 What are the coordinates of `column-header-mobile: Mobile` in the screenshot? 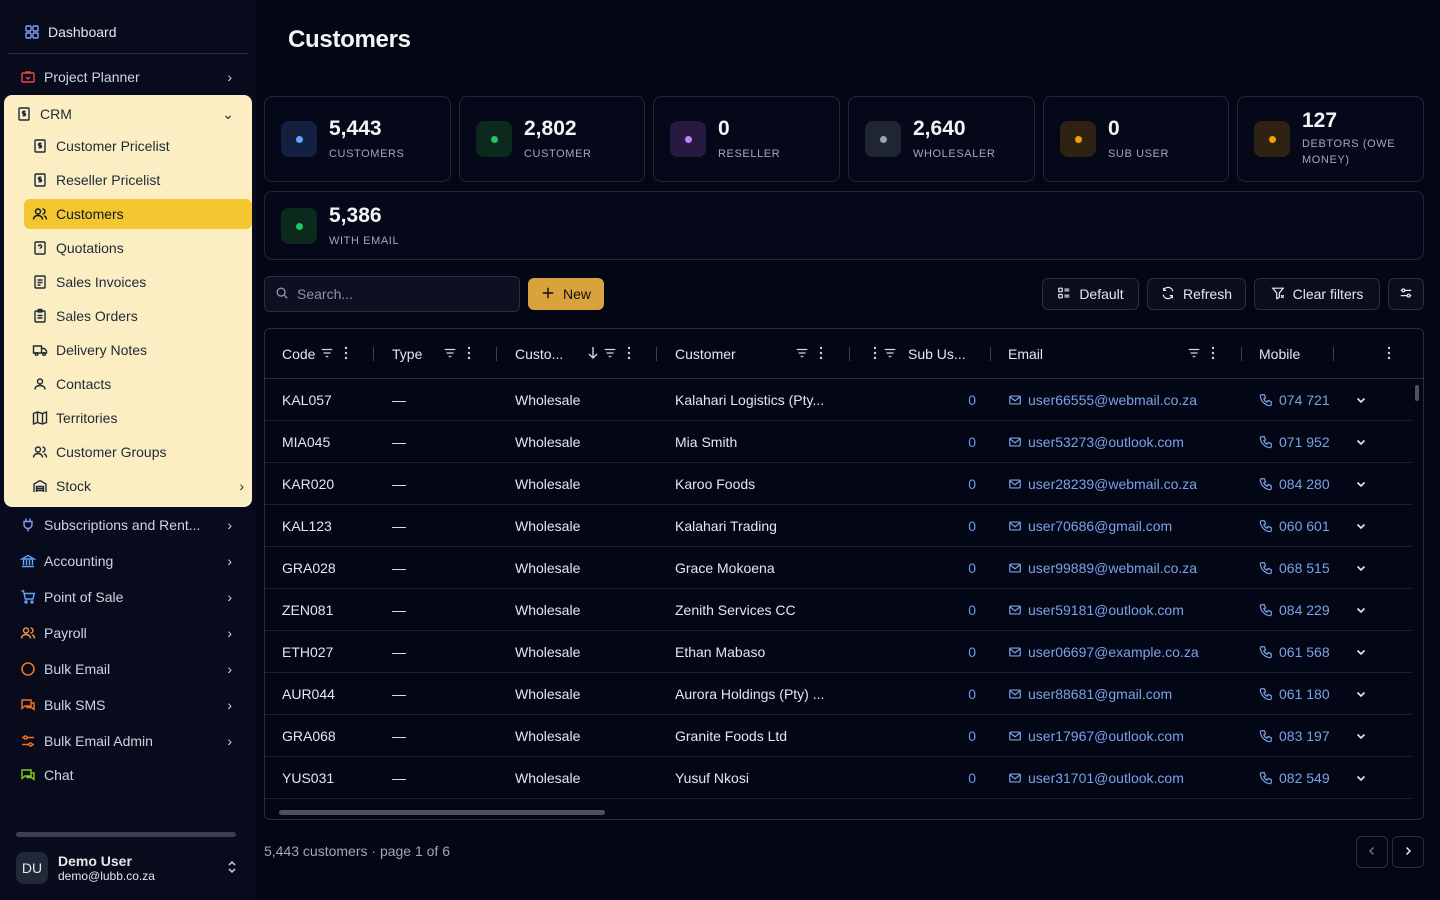 It's located at (1280, 354).